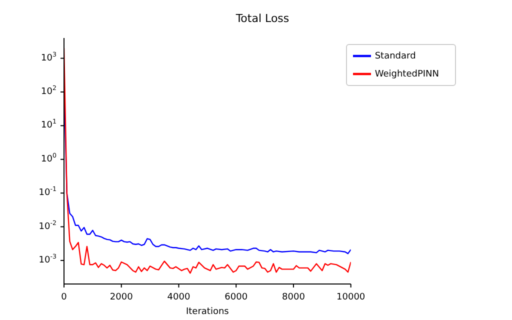 This screenshot has height=320, width=512. I want to click on y-tick-label: 10$^{0}$, so click(48, 158).